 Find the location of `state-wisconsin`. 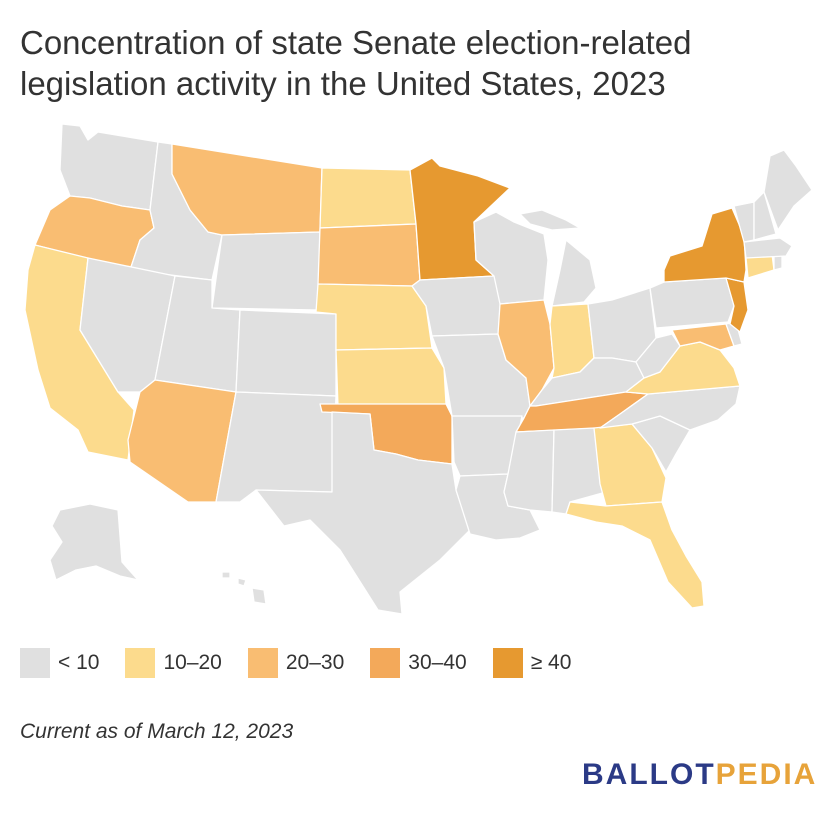

state-wisconsin is located at coordinates (511, 258).